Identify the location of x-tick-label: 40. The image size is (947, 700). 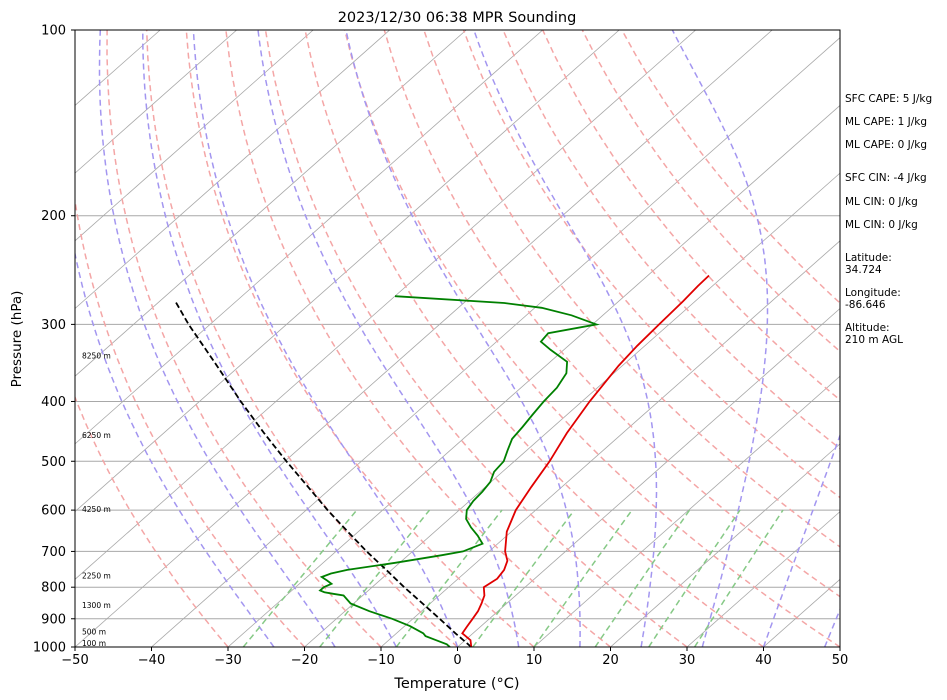
(763, 660).